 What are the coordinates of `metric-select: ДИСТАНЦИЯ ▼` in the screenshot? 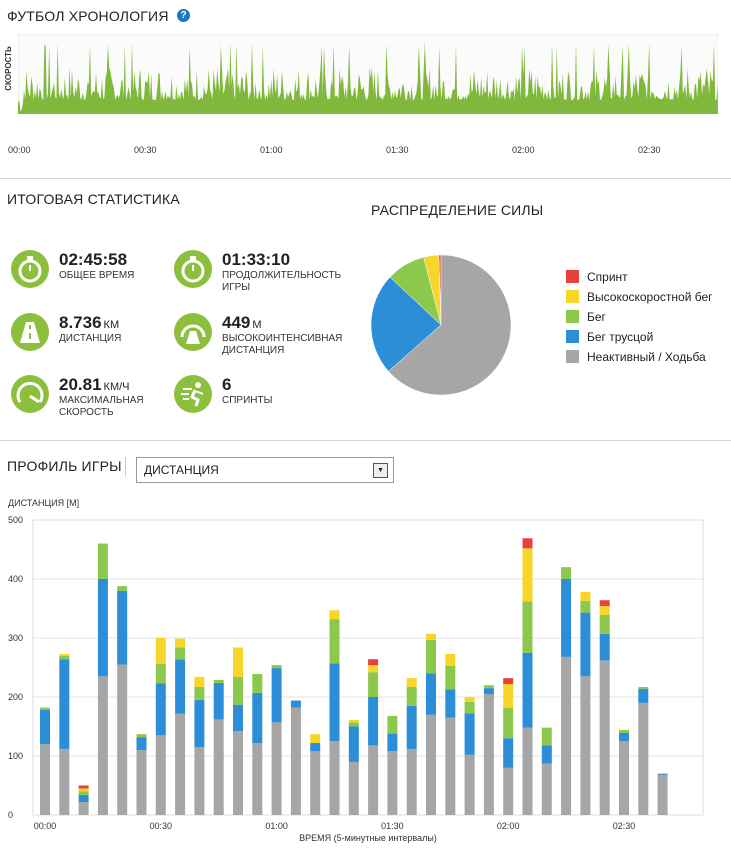 It's located at (265, 470).